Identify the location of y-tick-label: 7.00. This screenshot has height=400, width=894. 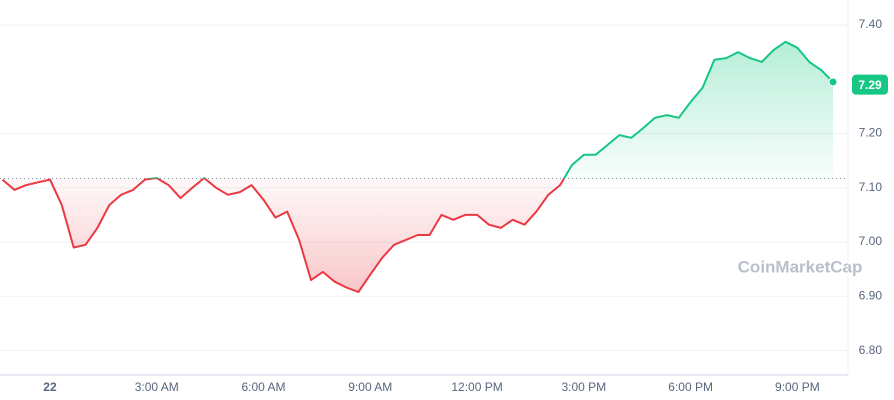
(871, 241).